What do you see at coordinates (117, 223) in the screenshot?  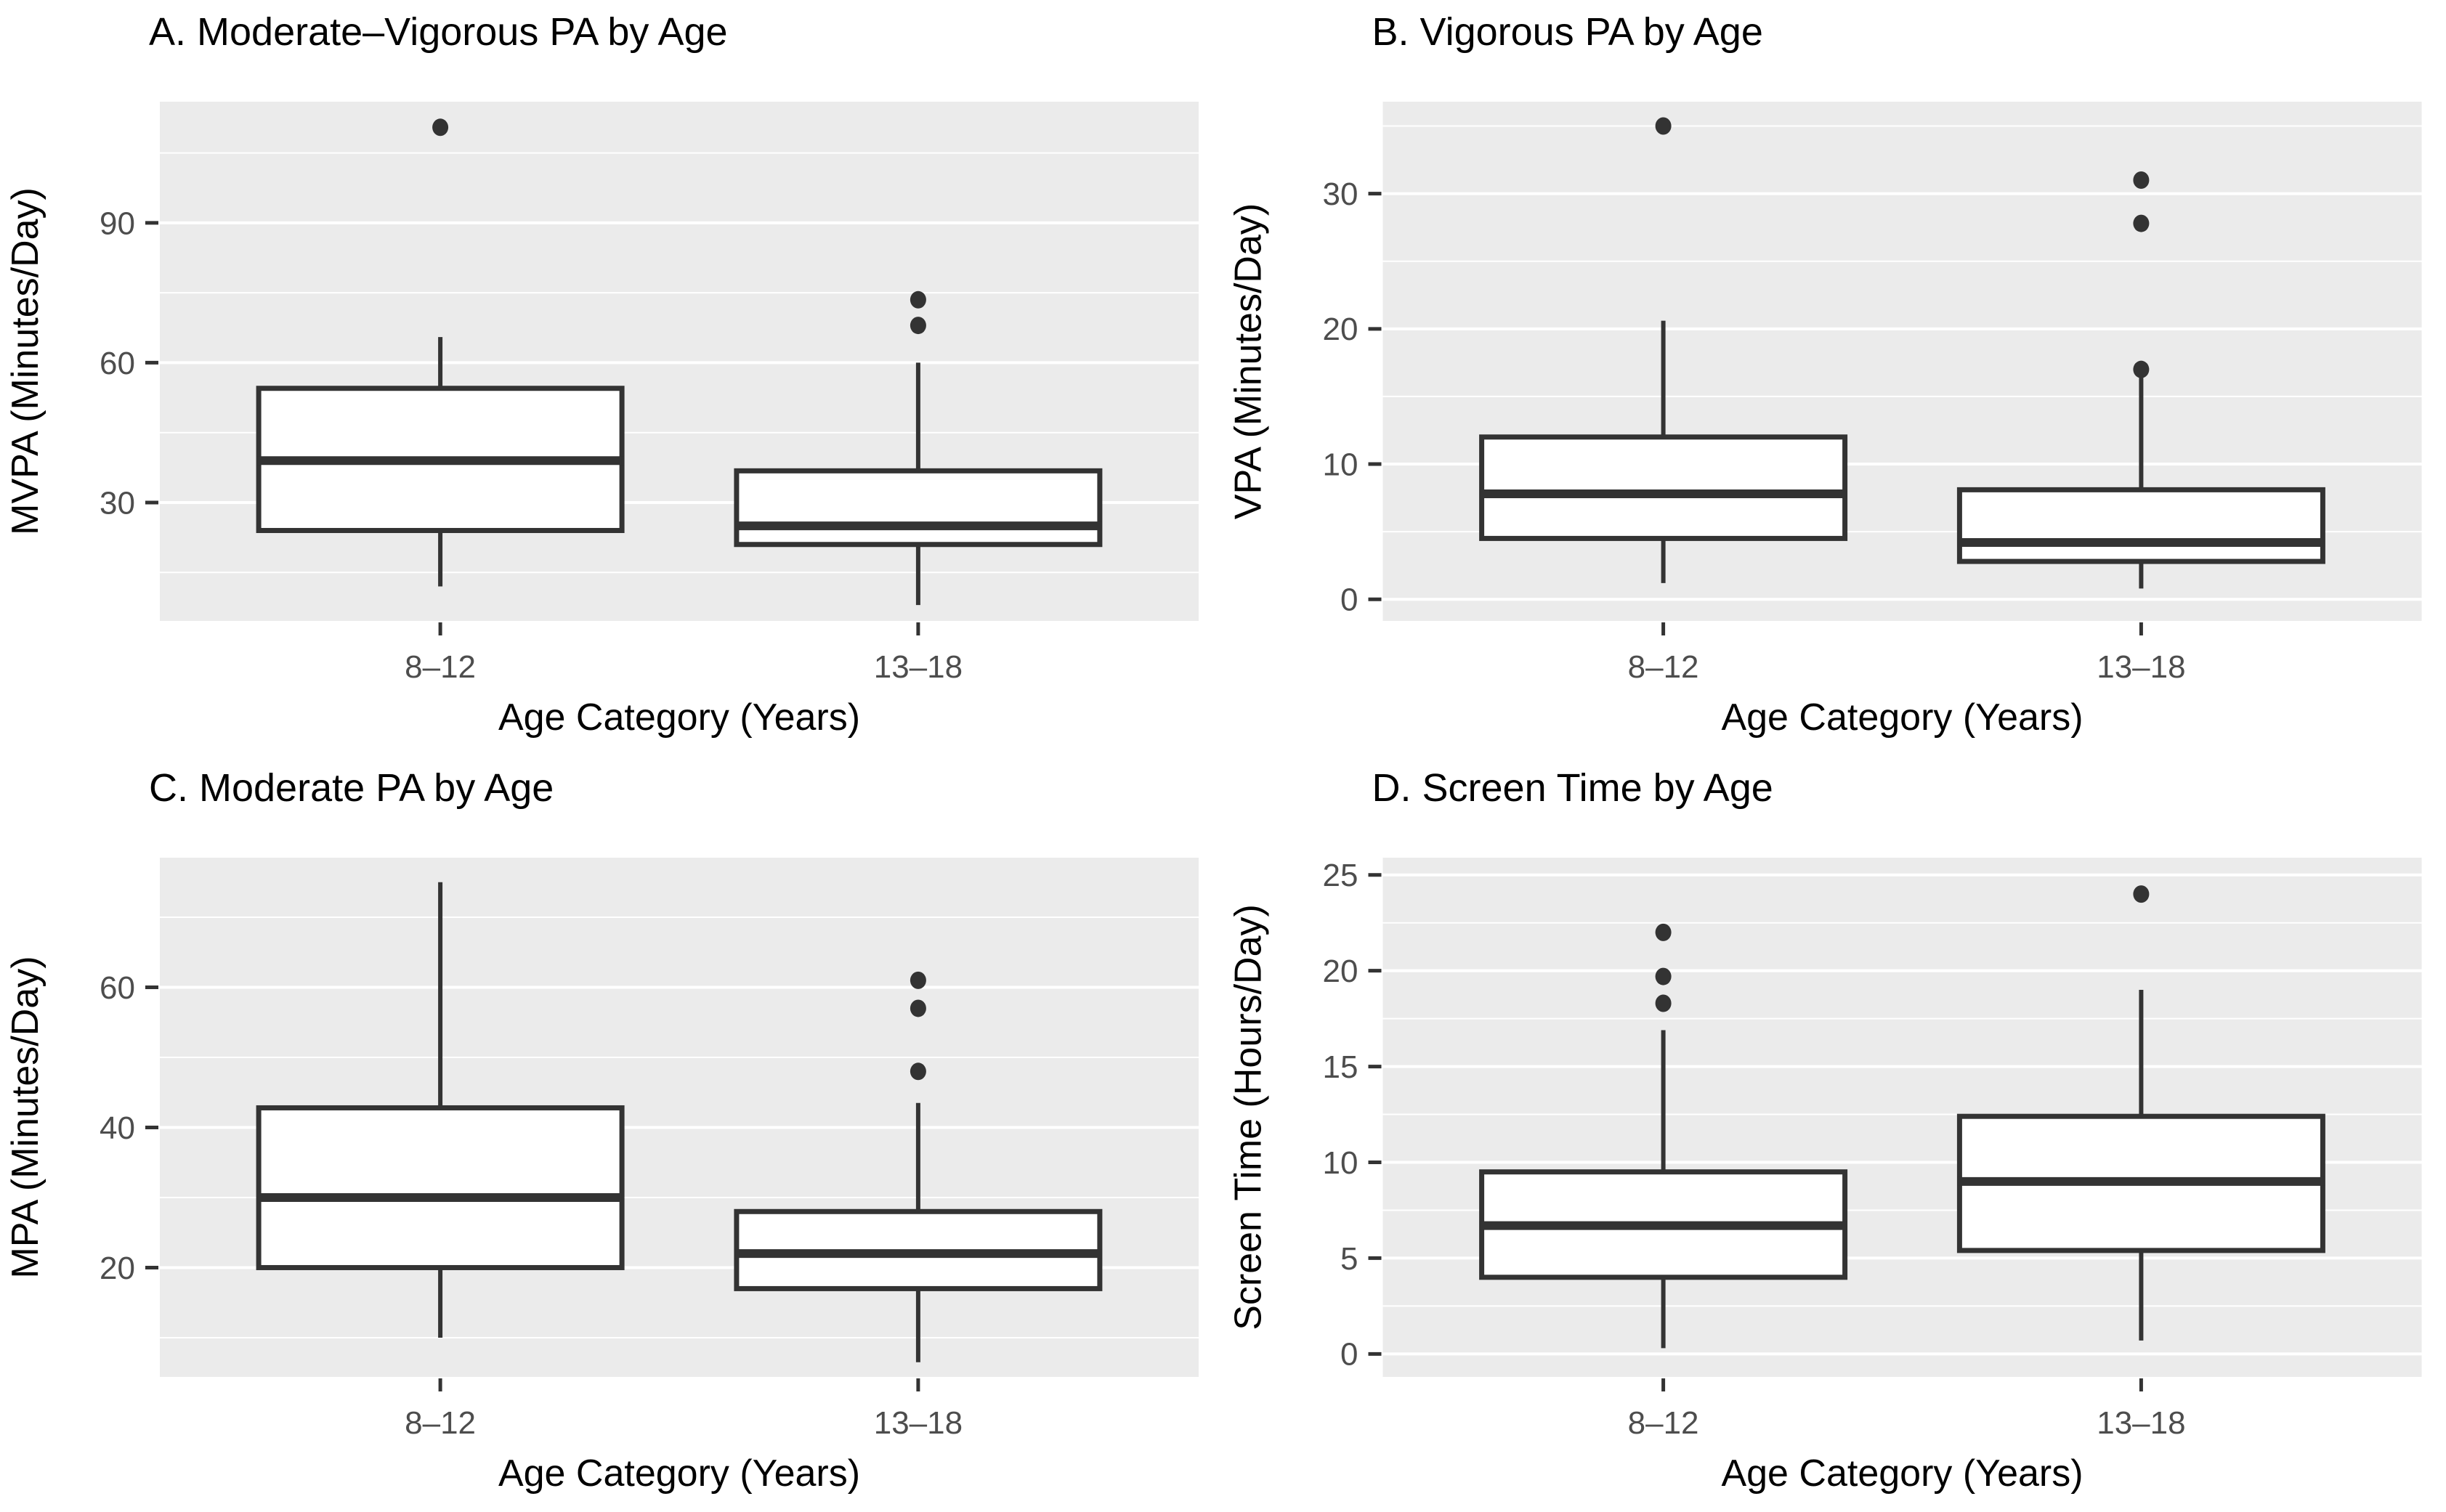 I see `y-tick-label: 90` at bounding box center [117, 223].